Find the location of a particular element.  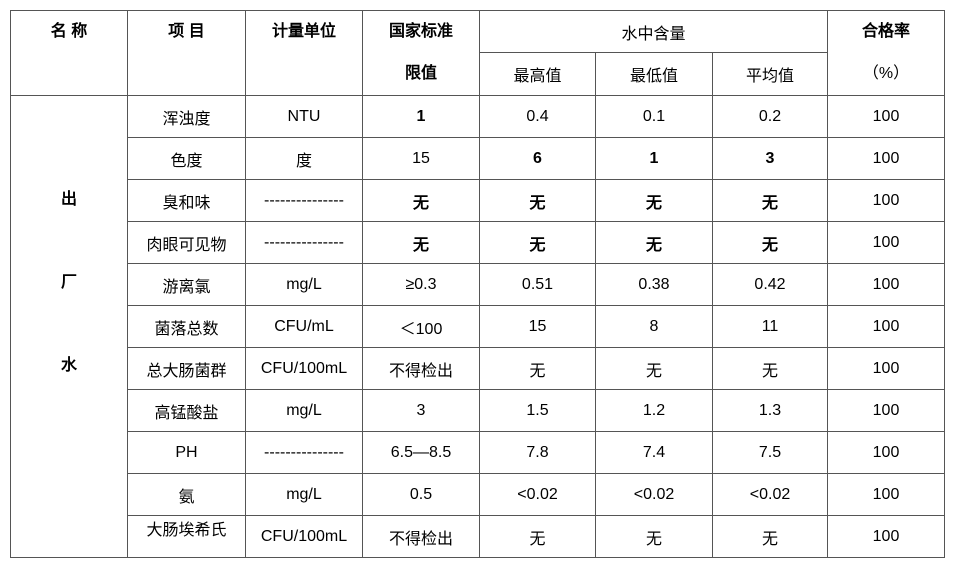

header-cell: 名 称 is located at coordinates (69, 53).